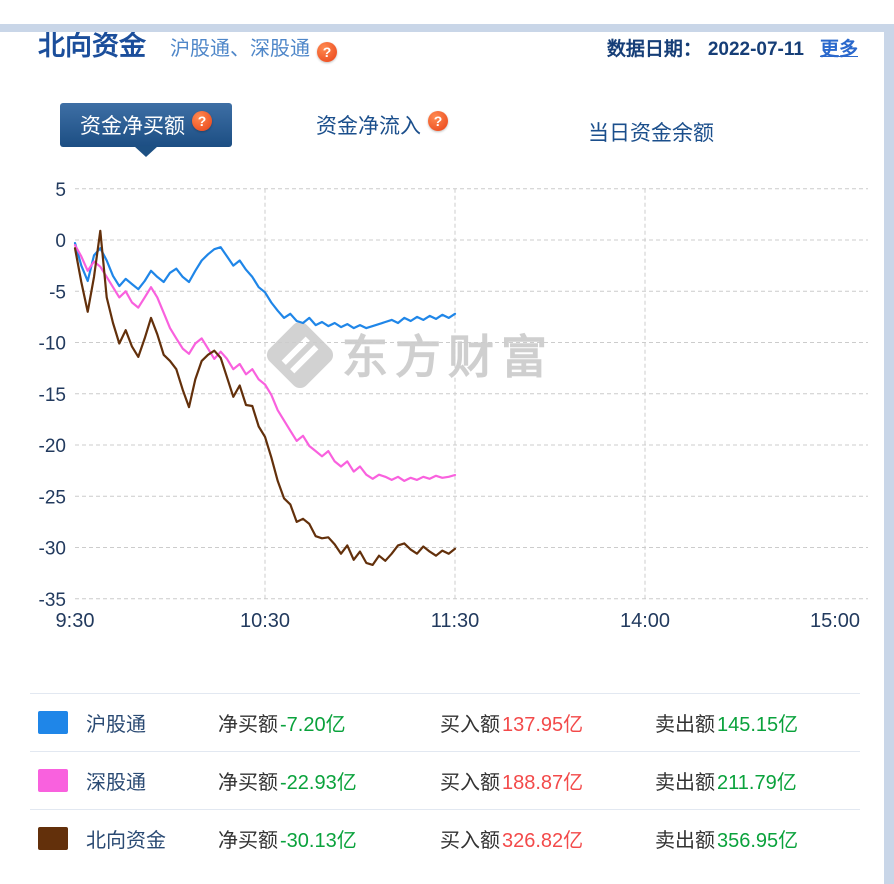 The image size is (894, 884). I want to click on y-axis-tick: -35, so click(52, 600).